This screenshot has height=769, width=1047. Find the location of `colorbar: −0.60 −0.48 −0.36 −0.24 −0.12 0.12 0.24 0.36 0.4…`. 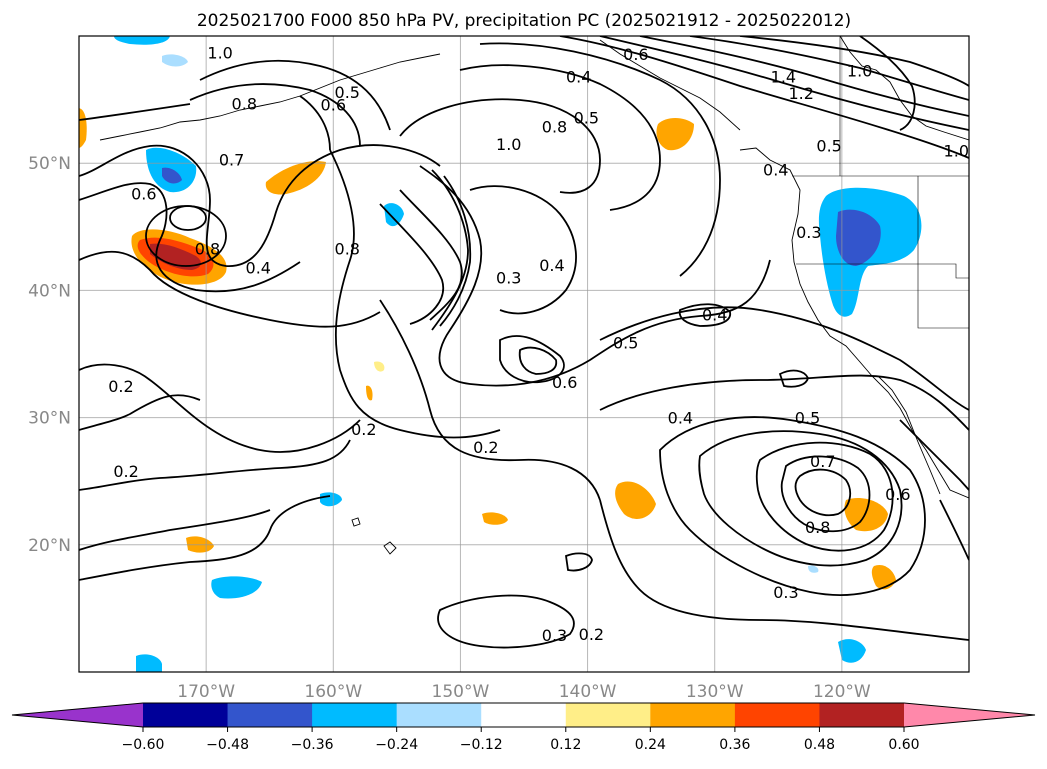

colorbar: −0.60 −0.48 −0.36 −0.24 −0.12 0.12 0.24 0.36 0.4… is located at coordinates (523, 727).